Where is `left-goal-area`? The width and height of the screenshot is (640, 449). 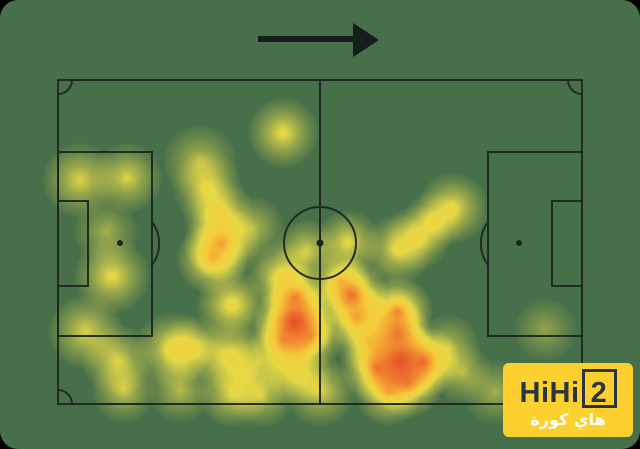
left-goal-area is located at coordinates (73, 243).